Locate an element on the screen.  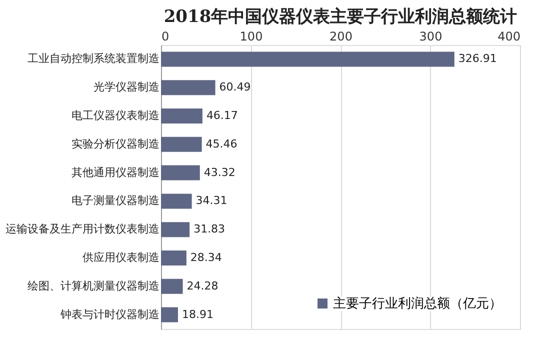
y-tick-label: 光学仪器制造 is located at coordinates (127, 87).